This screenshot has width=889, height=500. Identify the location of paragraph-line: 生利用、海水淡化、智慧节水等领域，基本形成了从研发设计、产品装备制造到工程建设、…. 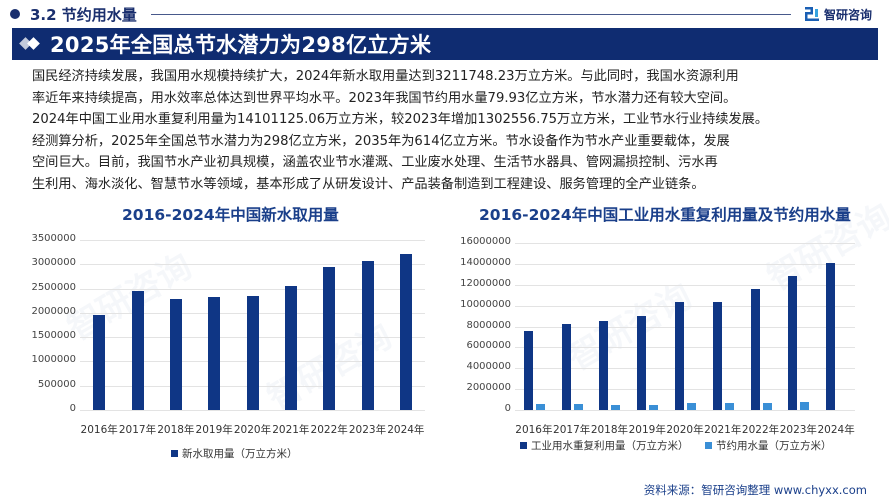
(368, 184).